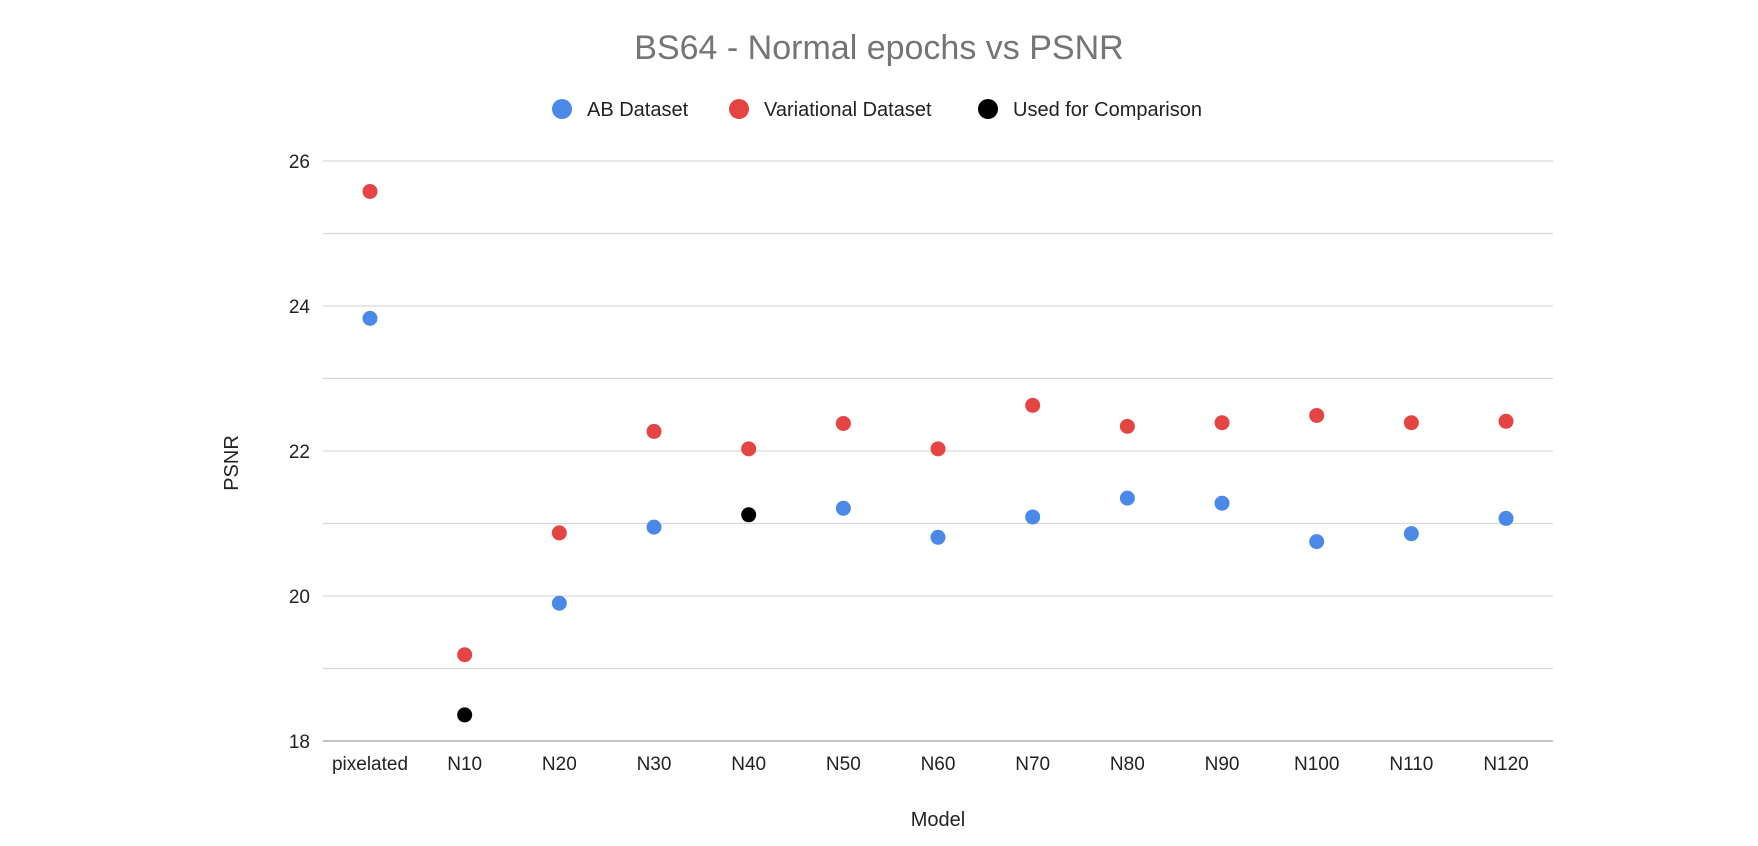 The height and width of the screenshot is (846, 1758). I want to click on y-axis-ticks: 18 20 22 24 26, so click(300, 452).